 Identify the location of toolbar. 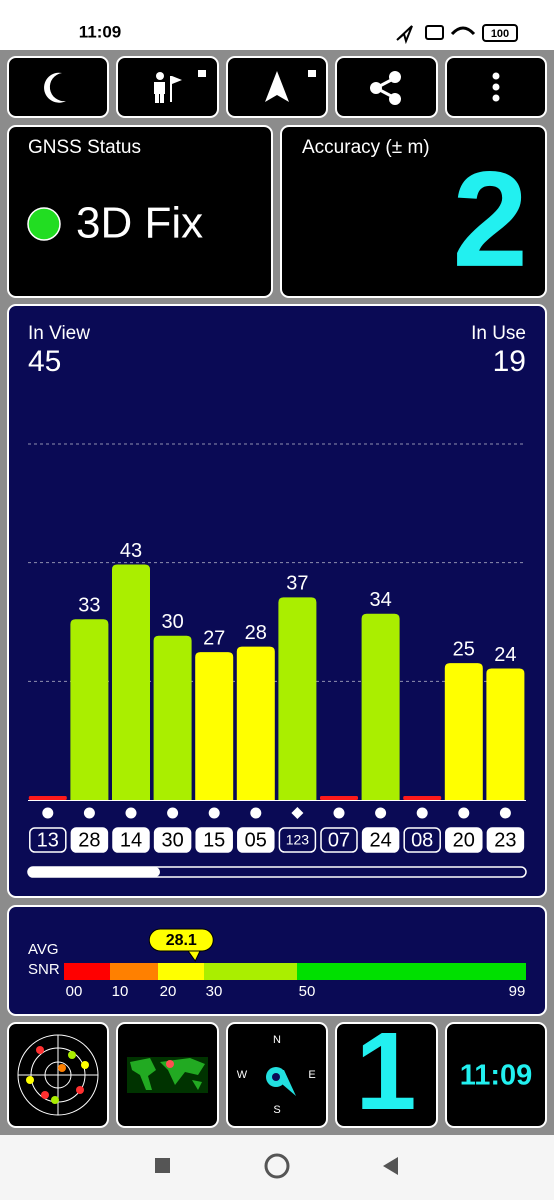
(277, 87).